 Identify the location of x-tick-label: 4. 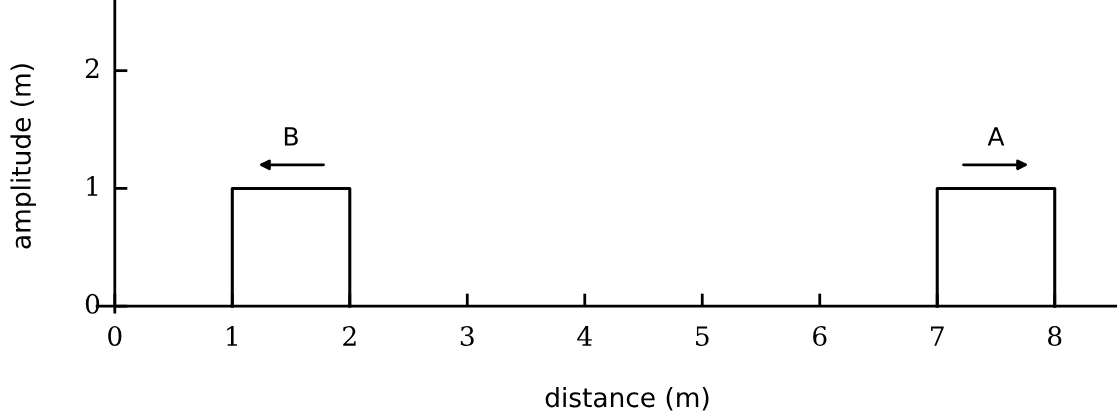
(584, 336).